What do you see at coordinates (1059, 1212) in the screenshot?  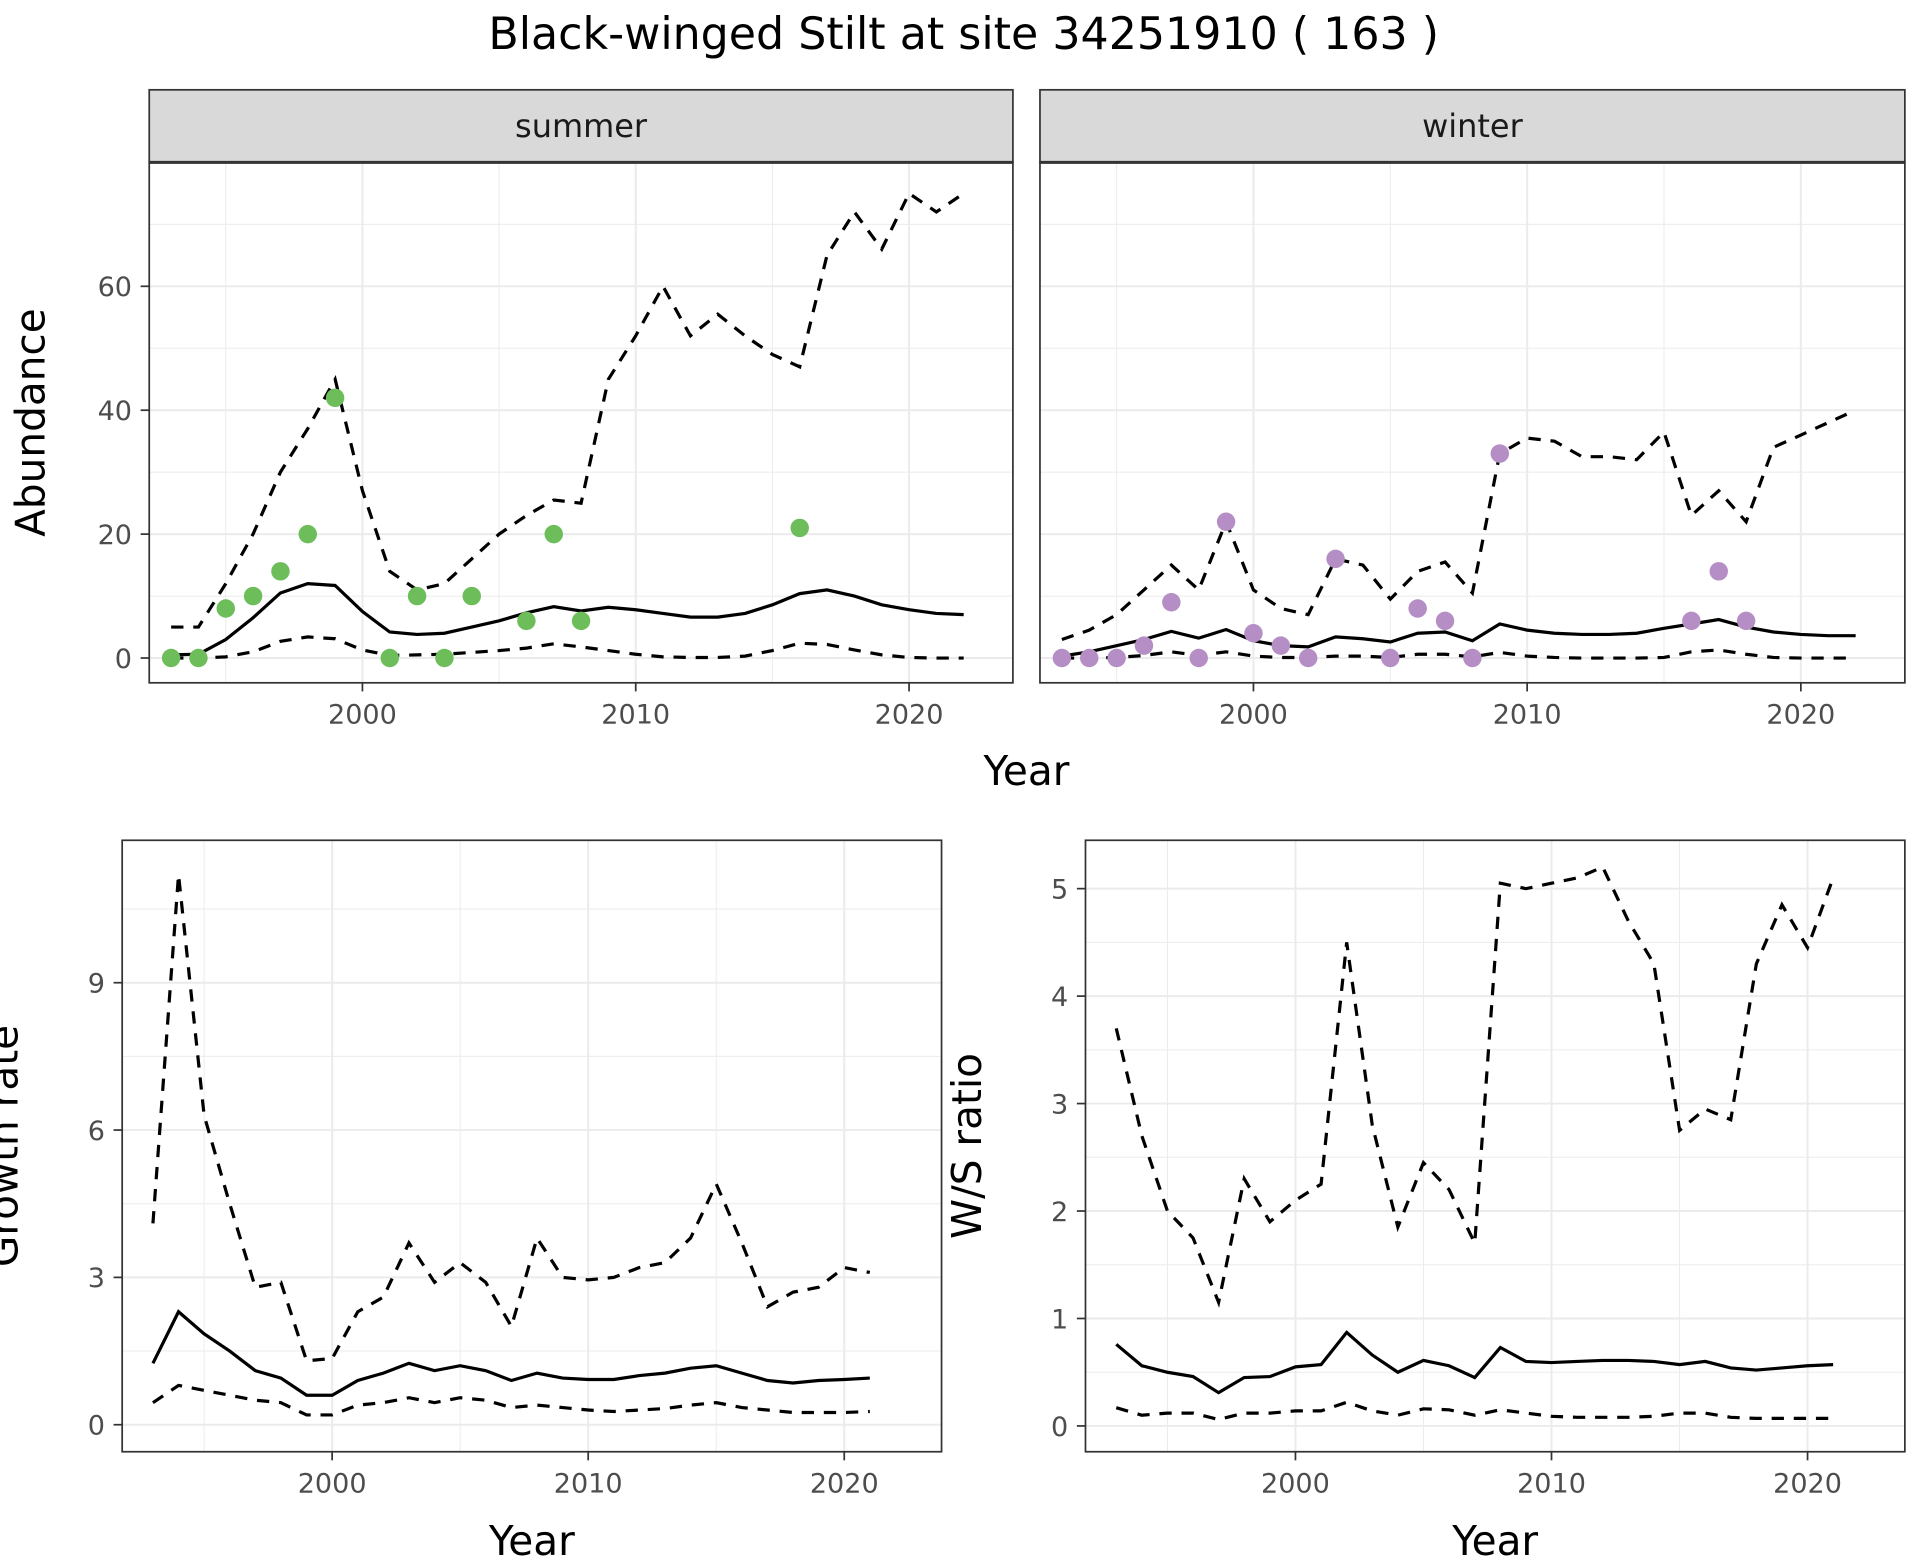 I see `y-tick-label: 2` at bounding box center [1059, 1212].